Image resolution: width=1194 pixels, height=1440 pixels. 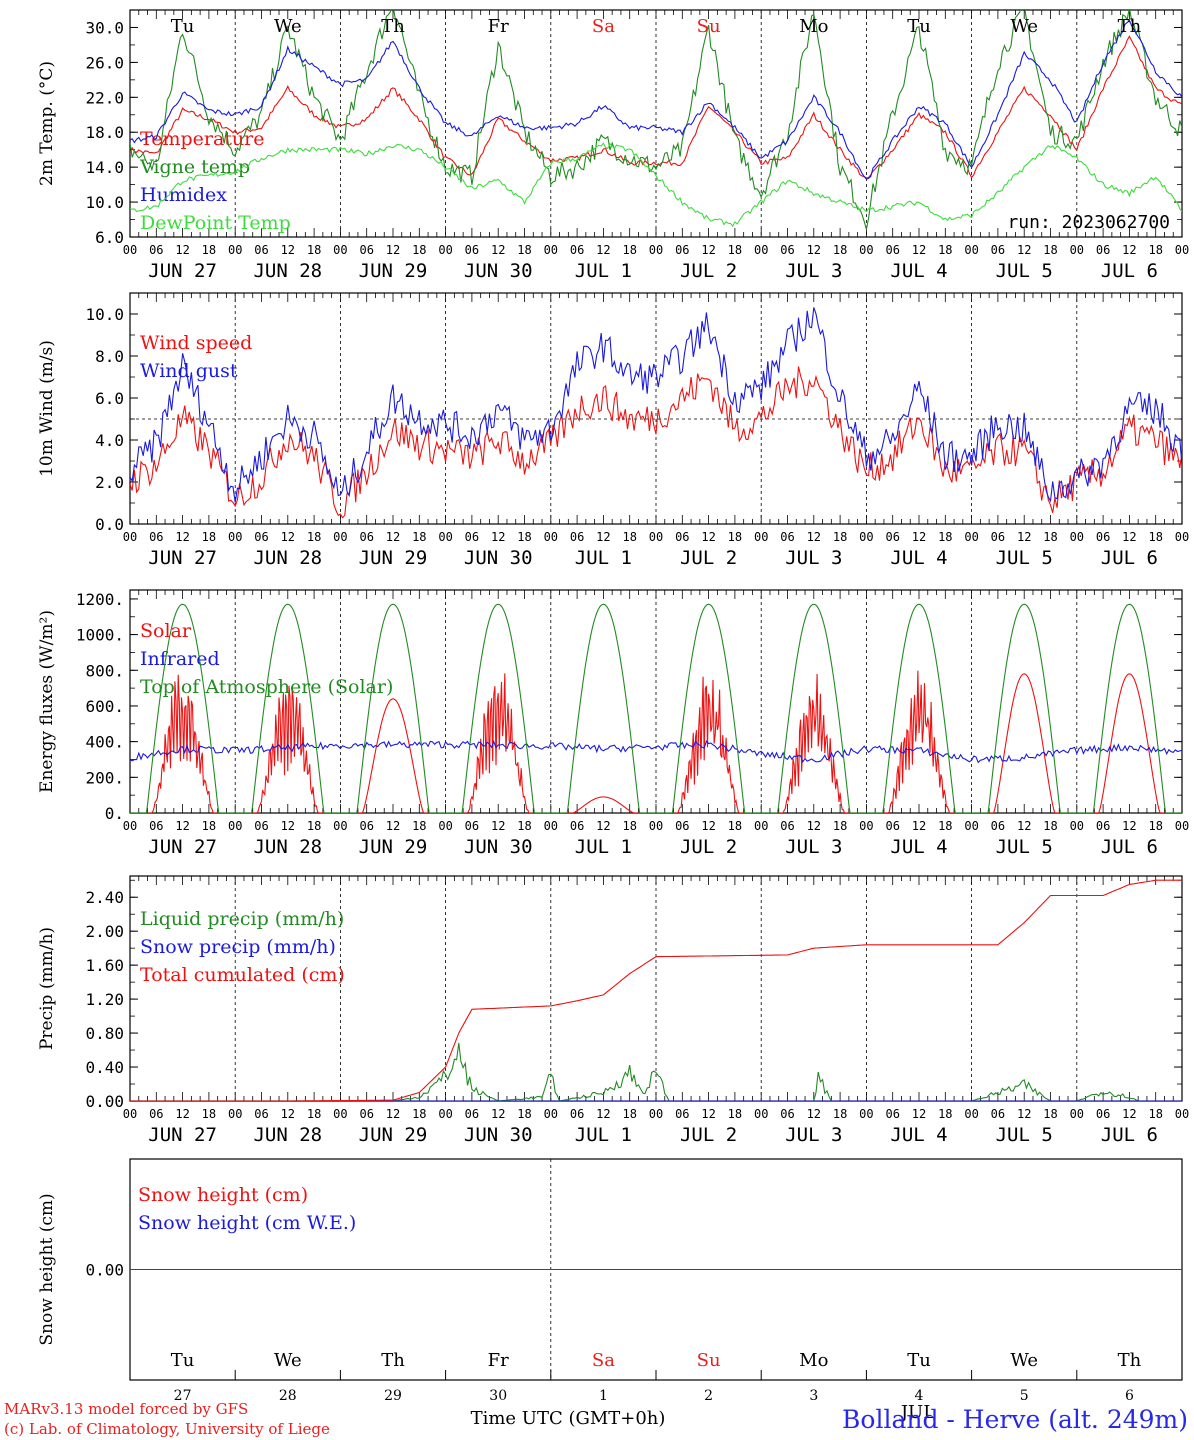 What do you see at coordinates (183, 195) in the screenshot?
I see `legend-entry: Humidex` at bounding box center [183, 195].